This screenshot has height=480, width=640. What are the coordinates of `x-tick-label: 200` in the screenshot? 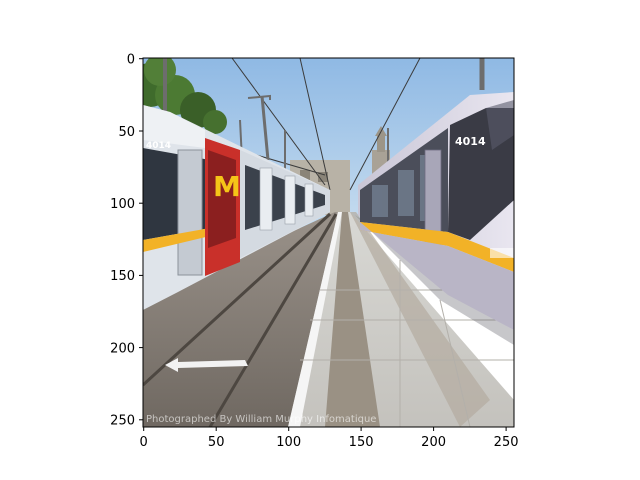 It's located at (433, 442).